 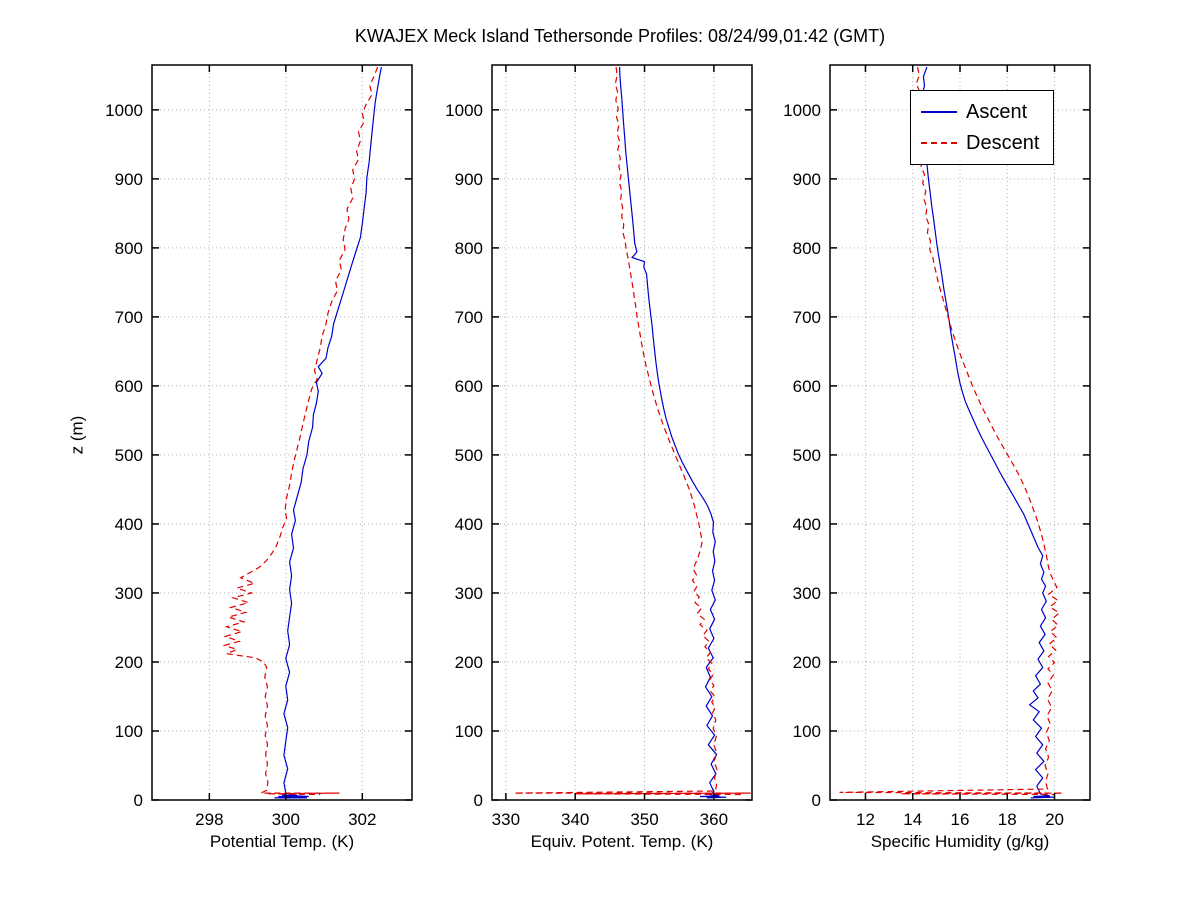 I want to click on svg-text: 298, so click(x=209, y=819).